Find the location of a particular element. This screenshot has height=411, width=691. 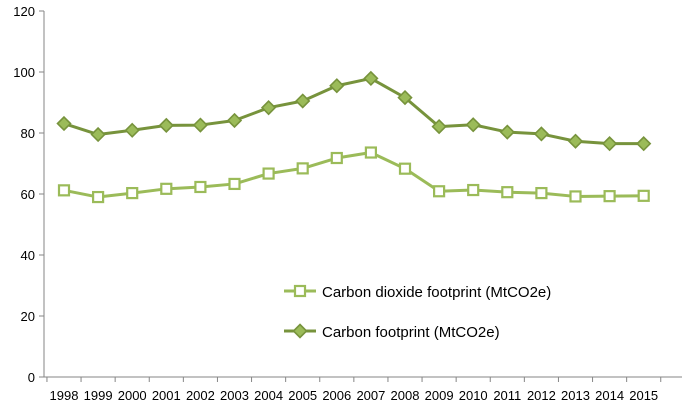

x-tick-label: 2008 is located at coordinates (405, 395).